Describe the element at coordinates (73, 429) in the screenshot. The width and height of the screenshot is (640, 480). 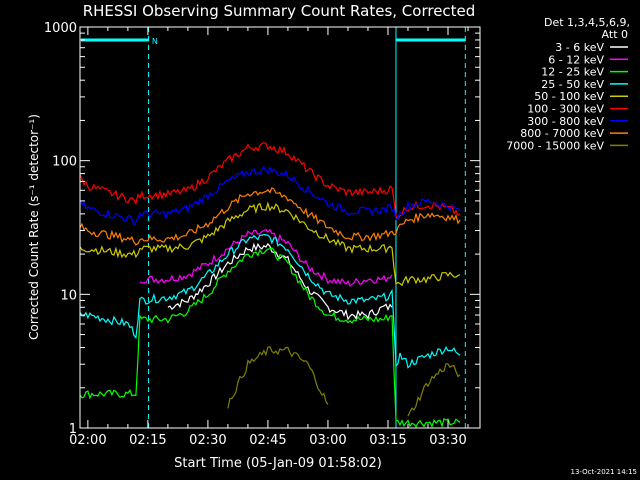
I see `y-tick-label-0: 1` at that location.